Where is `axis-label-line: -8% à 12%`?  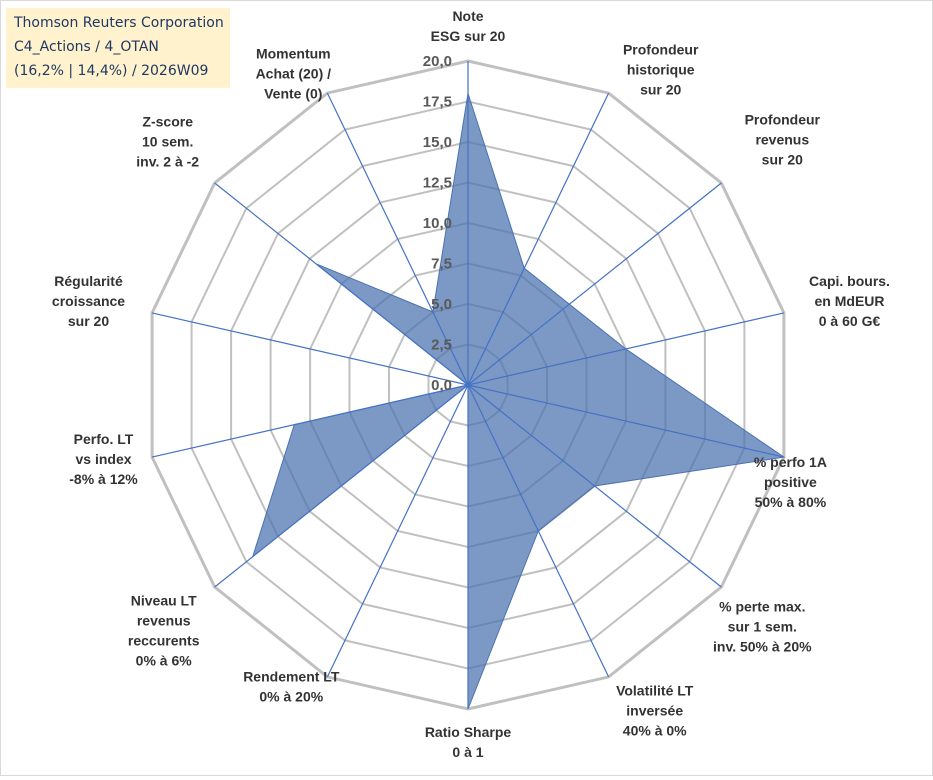
axis-label-line: -8% à 12% is located at coordinates (103, 479).